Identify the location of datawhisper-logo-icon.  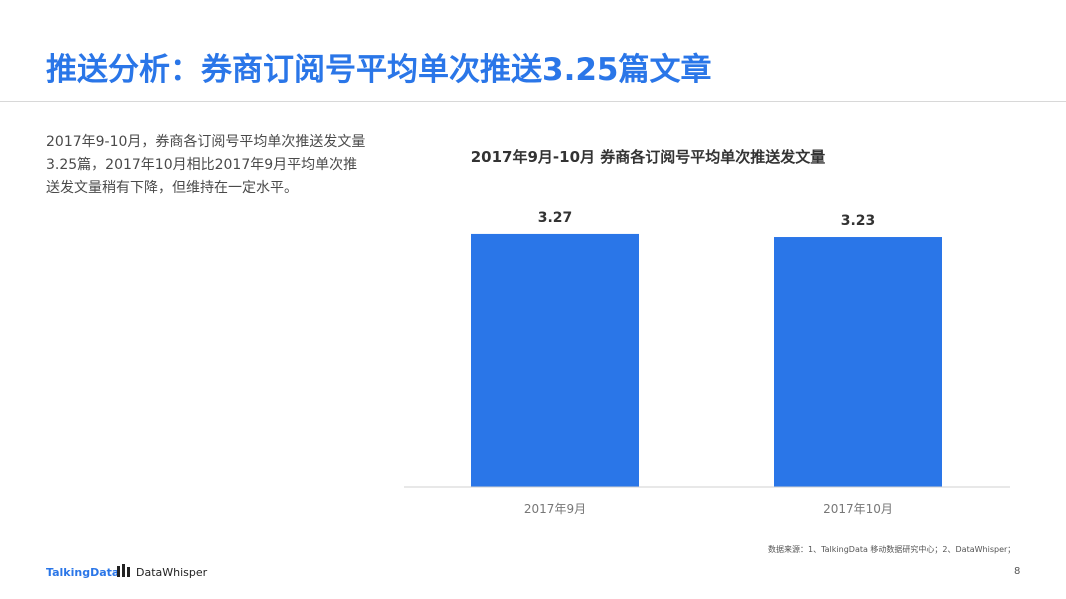
(123, 570).